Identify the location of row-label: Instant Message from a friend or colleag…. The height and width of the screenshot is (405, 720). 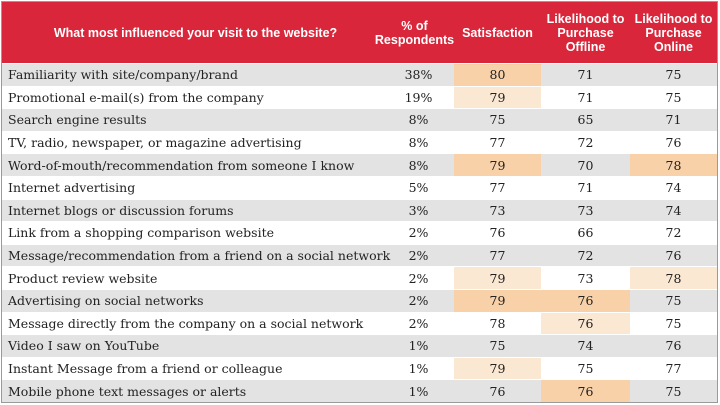
(145, 369).